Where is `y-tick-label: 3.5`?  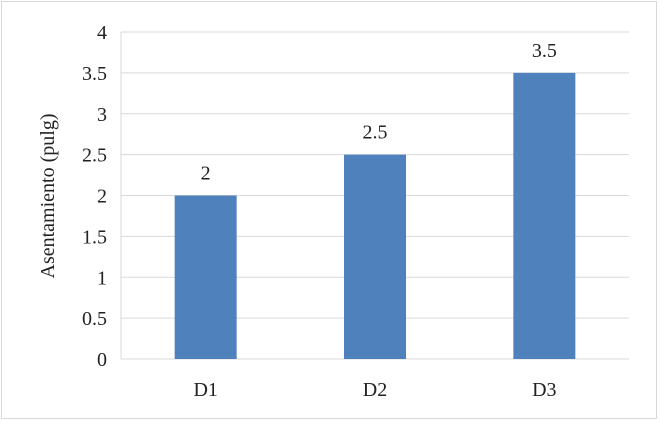
y-tick-label: 3.5 is located at coordinates (94, 74).